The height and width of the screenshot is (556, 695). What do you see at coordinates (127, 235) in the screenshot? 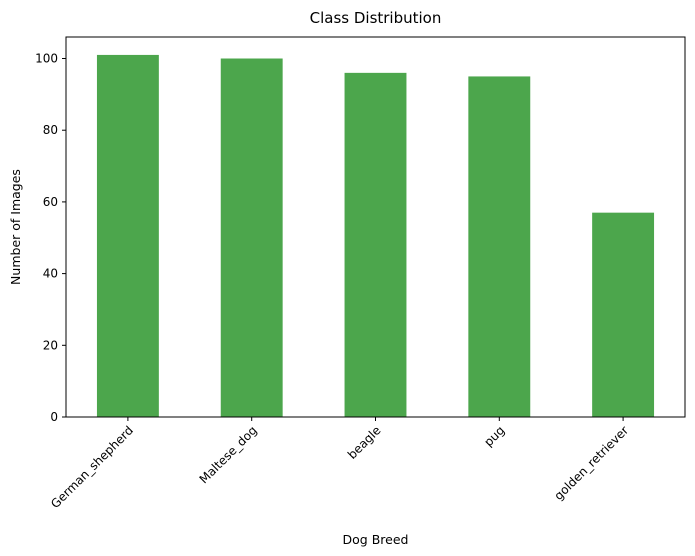
I see `bar-German_shepherd` at bounding box center [127, 235].